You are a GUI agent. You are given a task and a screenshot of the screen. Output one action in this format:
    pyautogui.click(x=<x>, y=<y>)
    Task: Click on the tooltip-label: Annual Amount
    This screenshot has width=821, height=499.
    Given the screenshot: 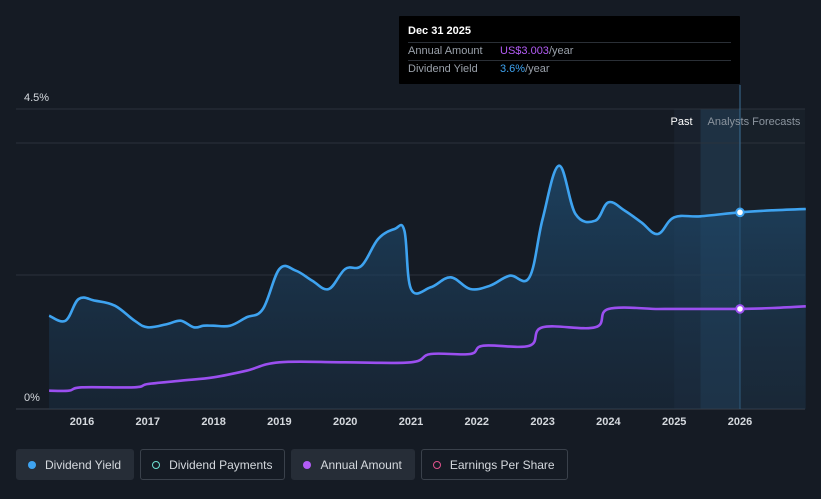 What is the action you would take?
    pyautogui.click(x=445, y=51)
    